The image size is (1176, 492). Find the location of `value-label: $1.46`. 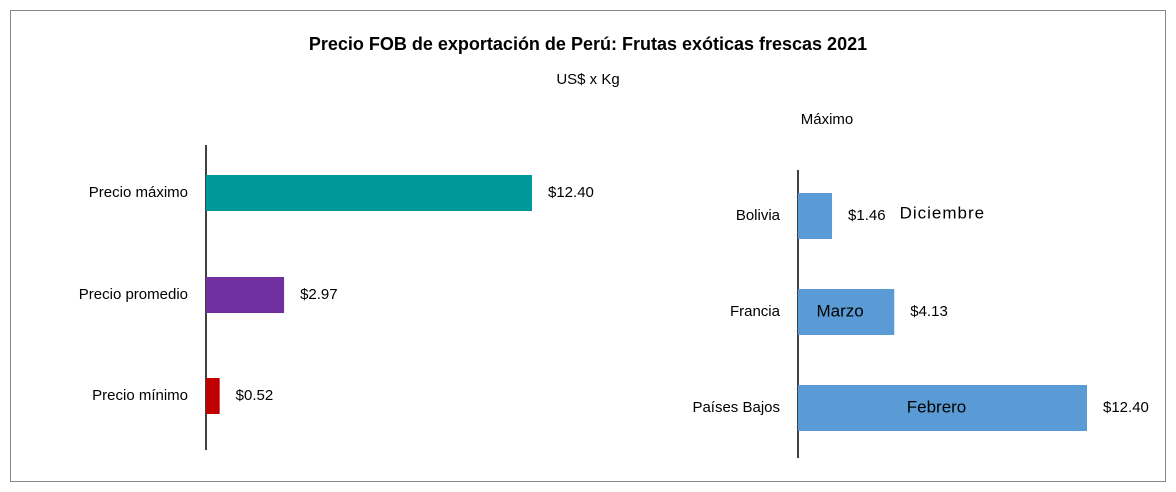

value-label: $1.46 is located at coordinates (867, 215).